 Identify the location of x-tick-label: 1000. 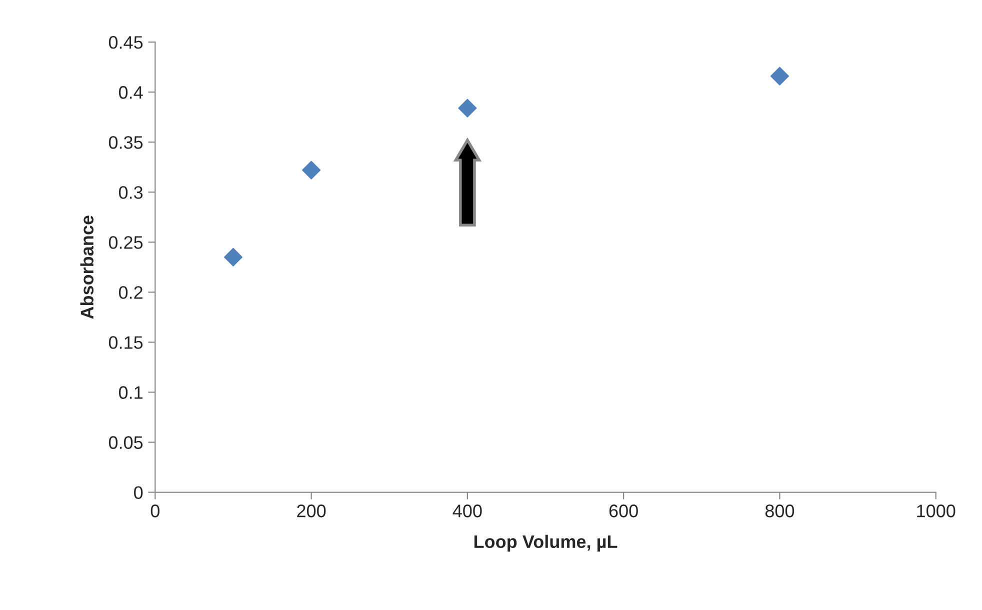
(936, 511).